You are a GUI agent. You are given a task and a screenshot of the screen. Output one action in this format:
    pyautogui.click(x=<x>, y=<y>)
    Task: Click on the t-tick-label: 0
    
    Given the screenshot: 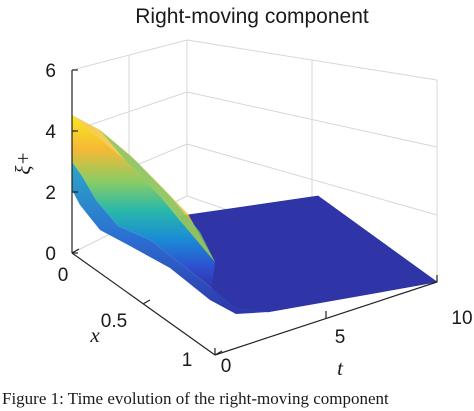 What is the action you would take?
    pyautogui.click(x=226, y=366)
    